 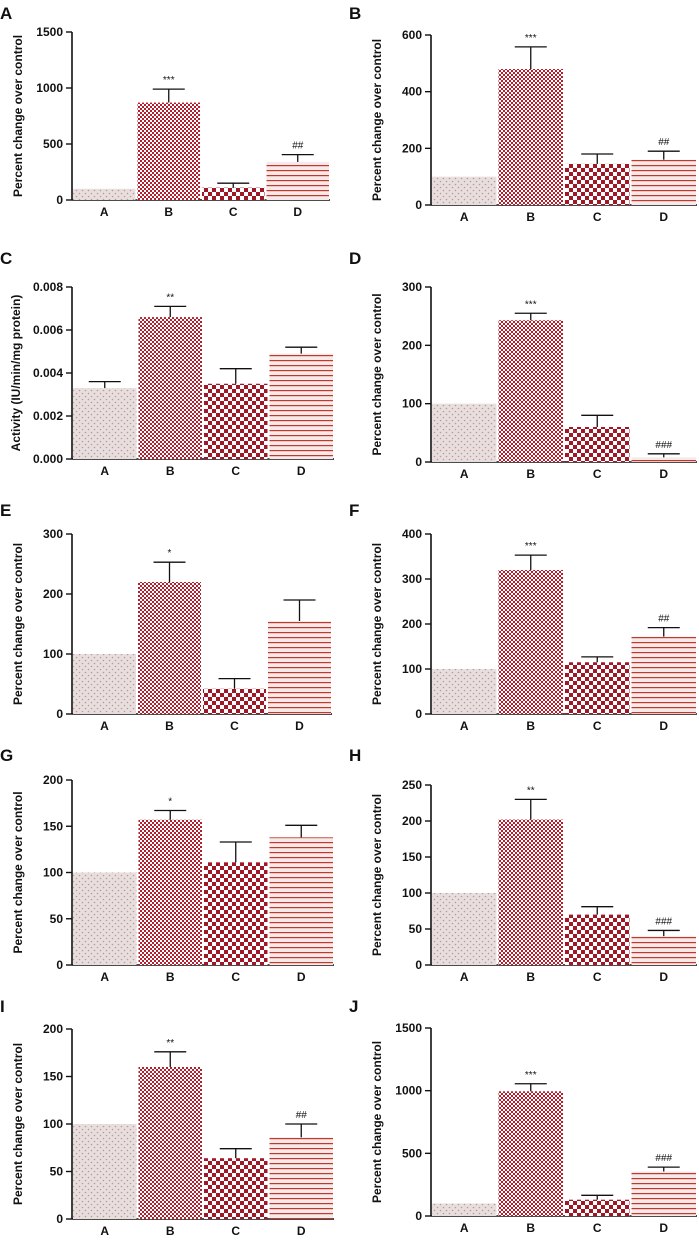 I want to click on y-tick-label: 400, so click(x=412, y=92).